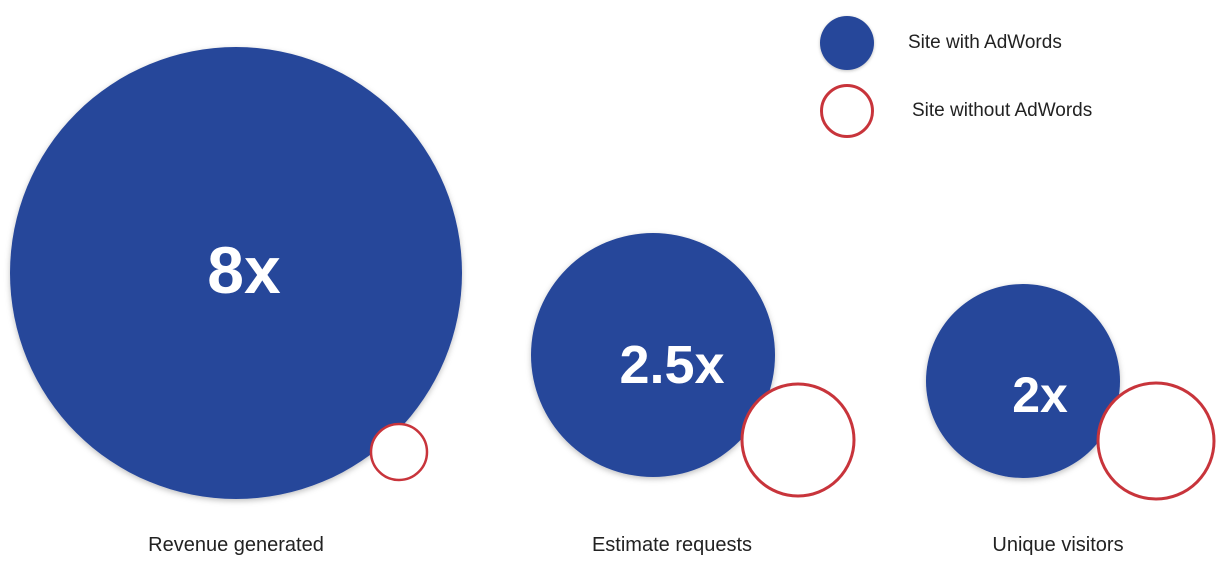 This screenshot has width=1218, height=576. I want to click on legend-label-without-adwords: Site without AdWords, so click(1002, 110).